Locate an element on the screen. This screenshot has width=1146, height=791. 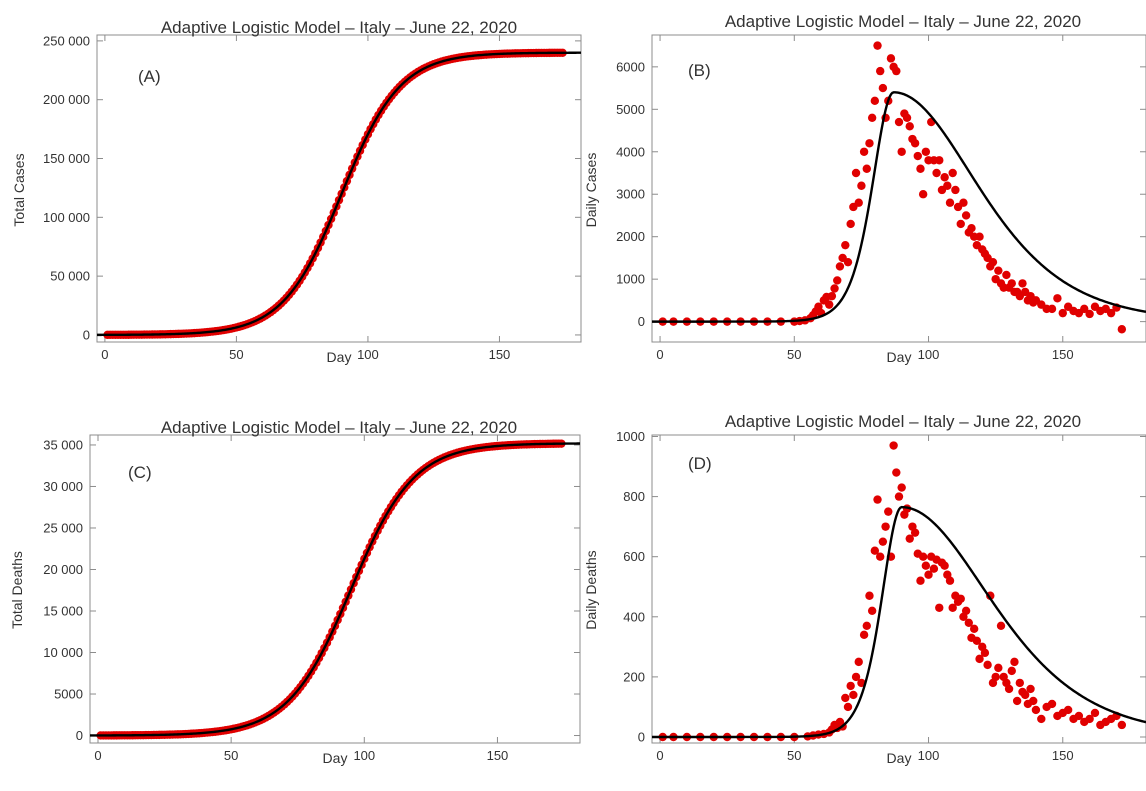
y-tick-label: 3000 is located at coordinates (630, 194).